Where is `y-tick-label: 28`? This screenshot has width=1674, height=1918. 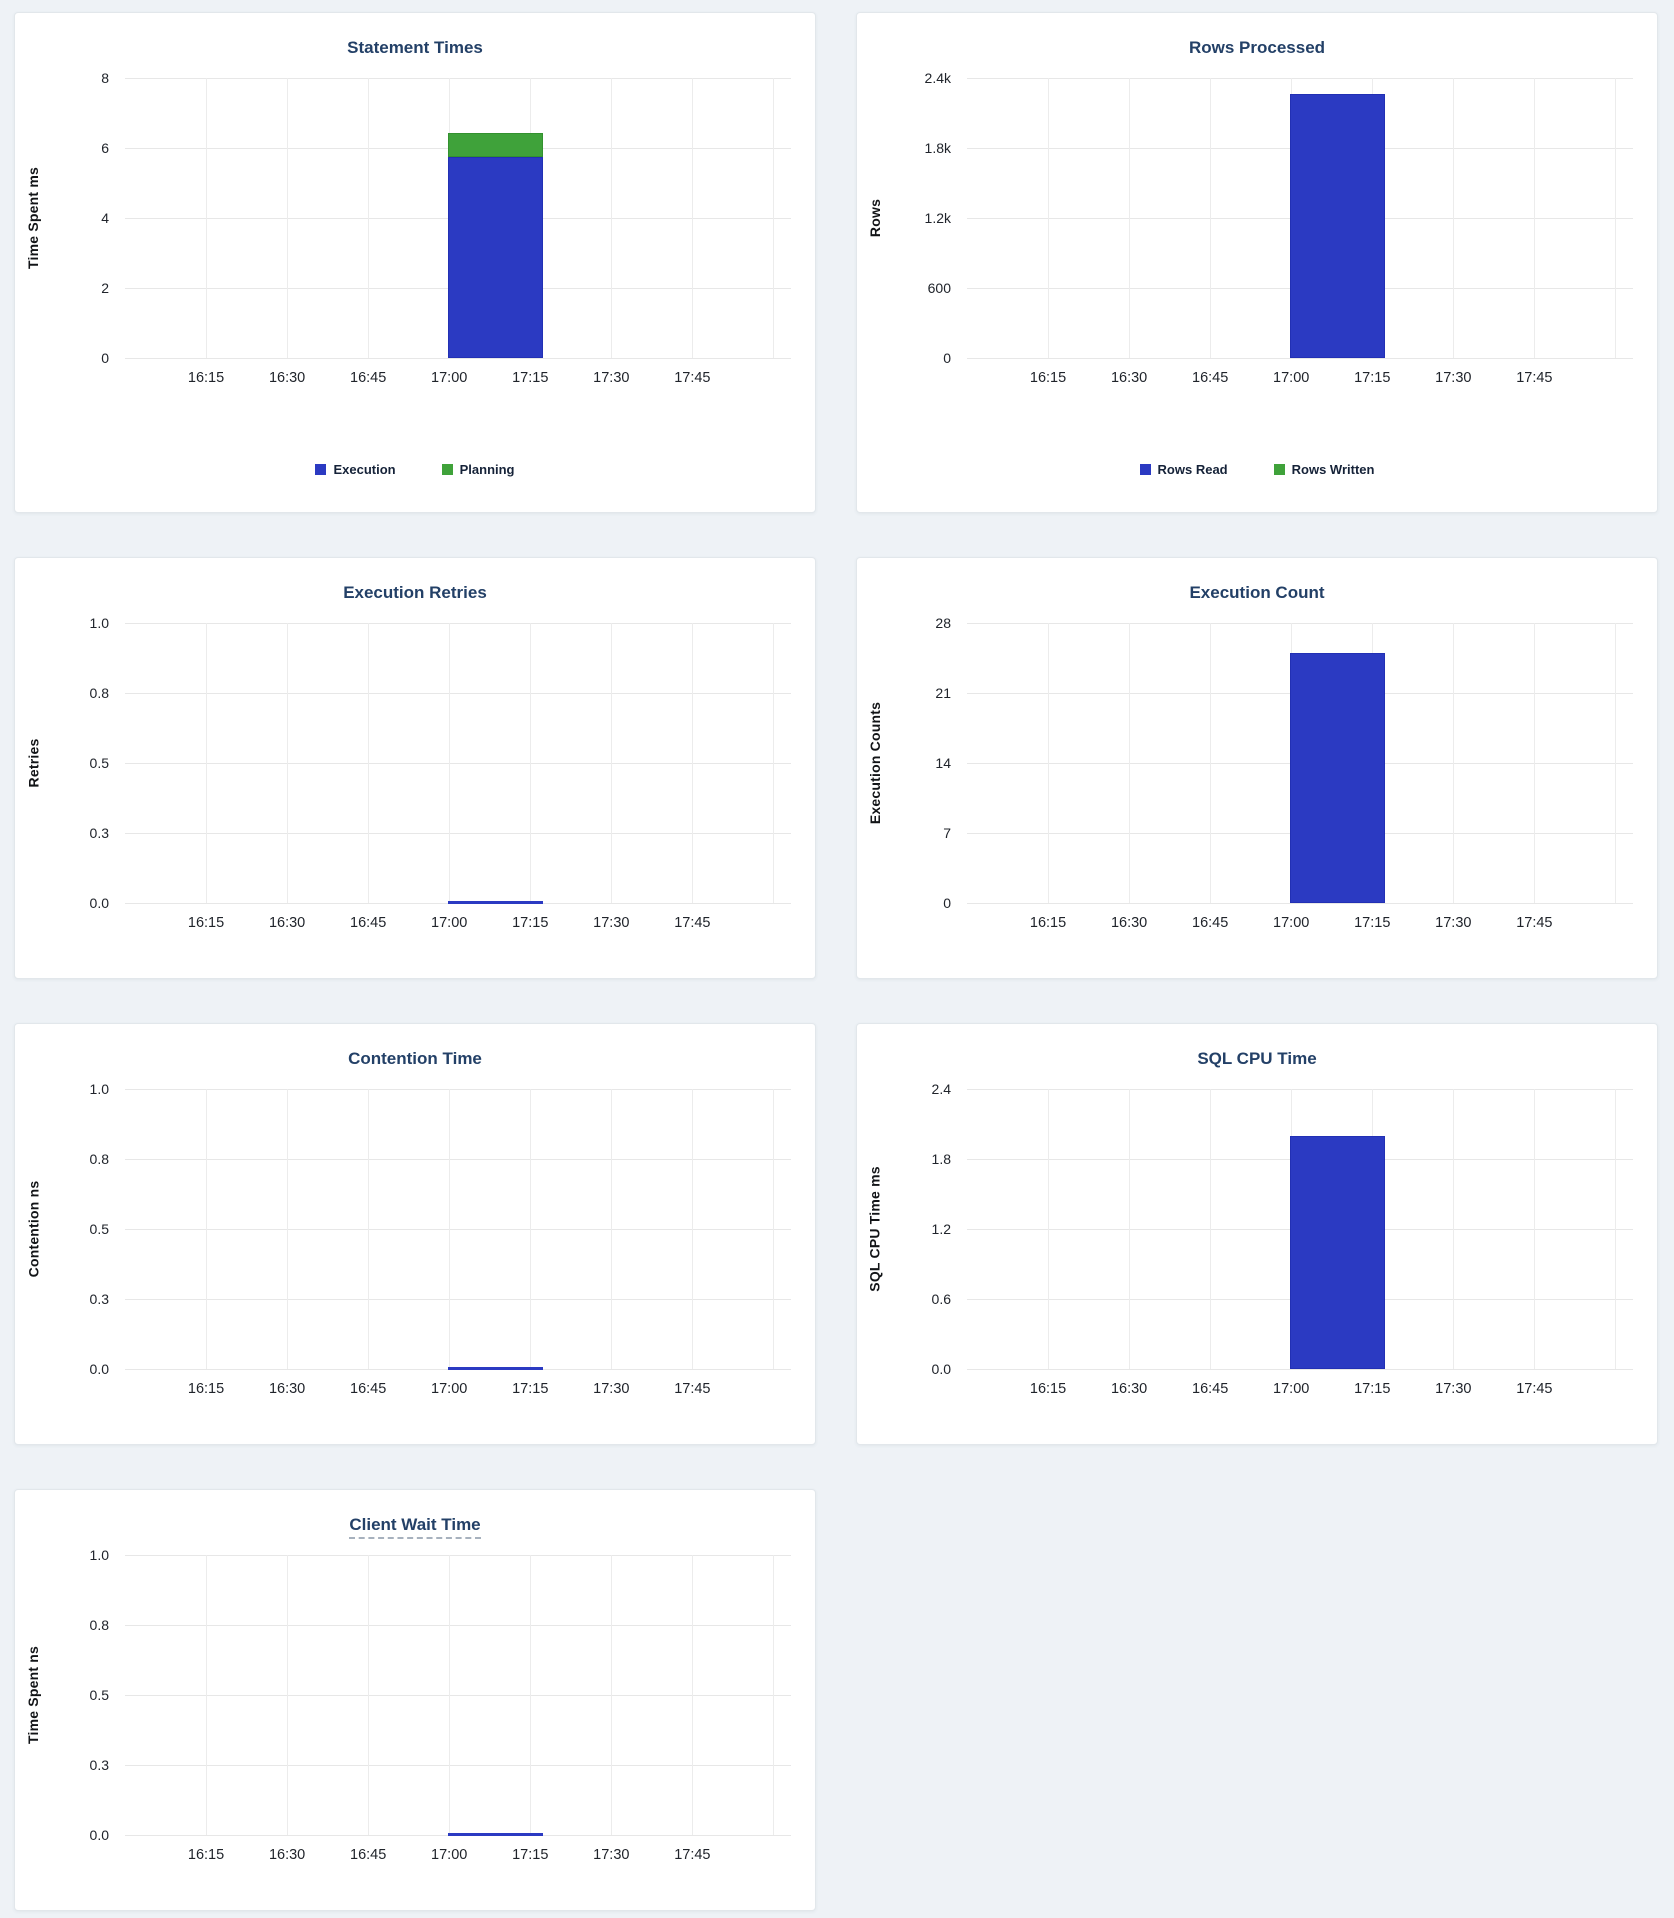
y-tick-label: 28 is located at coordinates (943, 623).